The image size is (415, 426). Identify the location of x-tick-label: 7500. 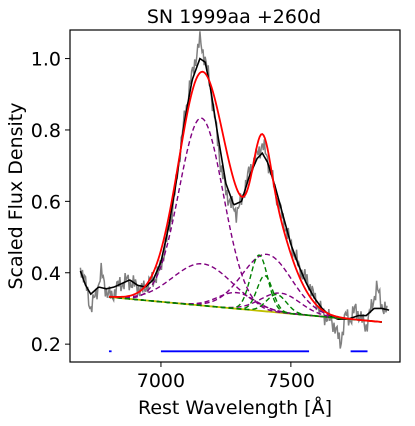
(291, 381).